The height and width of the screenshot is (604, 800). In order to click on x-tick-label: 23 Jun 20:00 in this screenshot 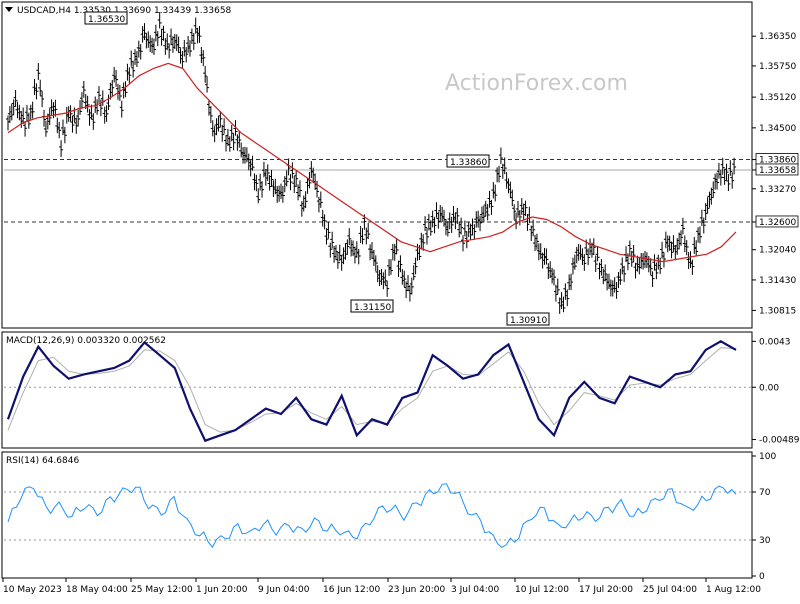, I will do `click(416, 590)`.